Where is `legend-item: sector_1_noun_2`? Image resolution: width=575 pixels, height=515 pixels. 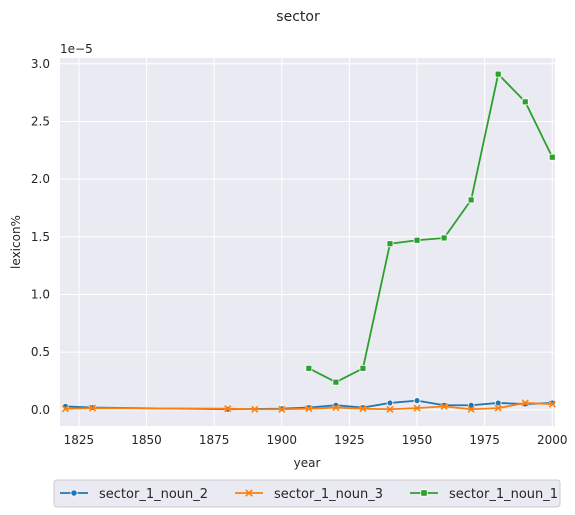
legend-item: sector_1_noun_2 is located at coordinates (134, 494).